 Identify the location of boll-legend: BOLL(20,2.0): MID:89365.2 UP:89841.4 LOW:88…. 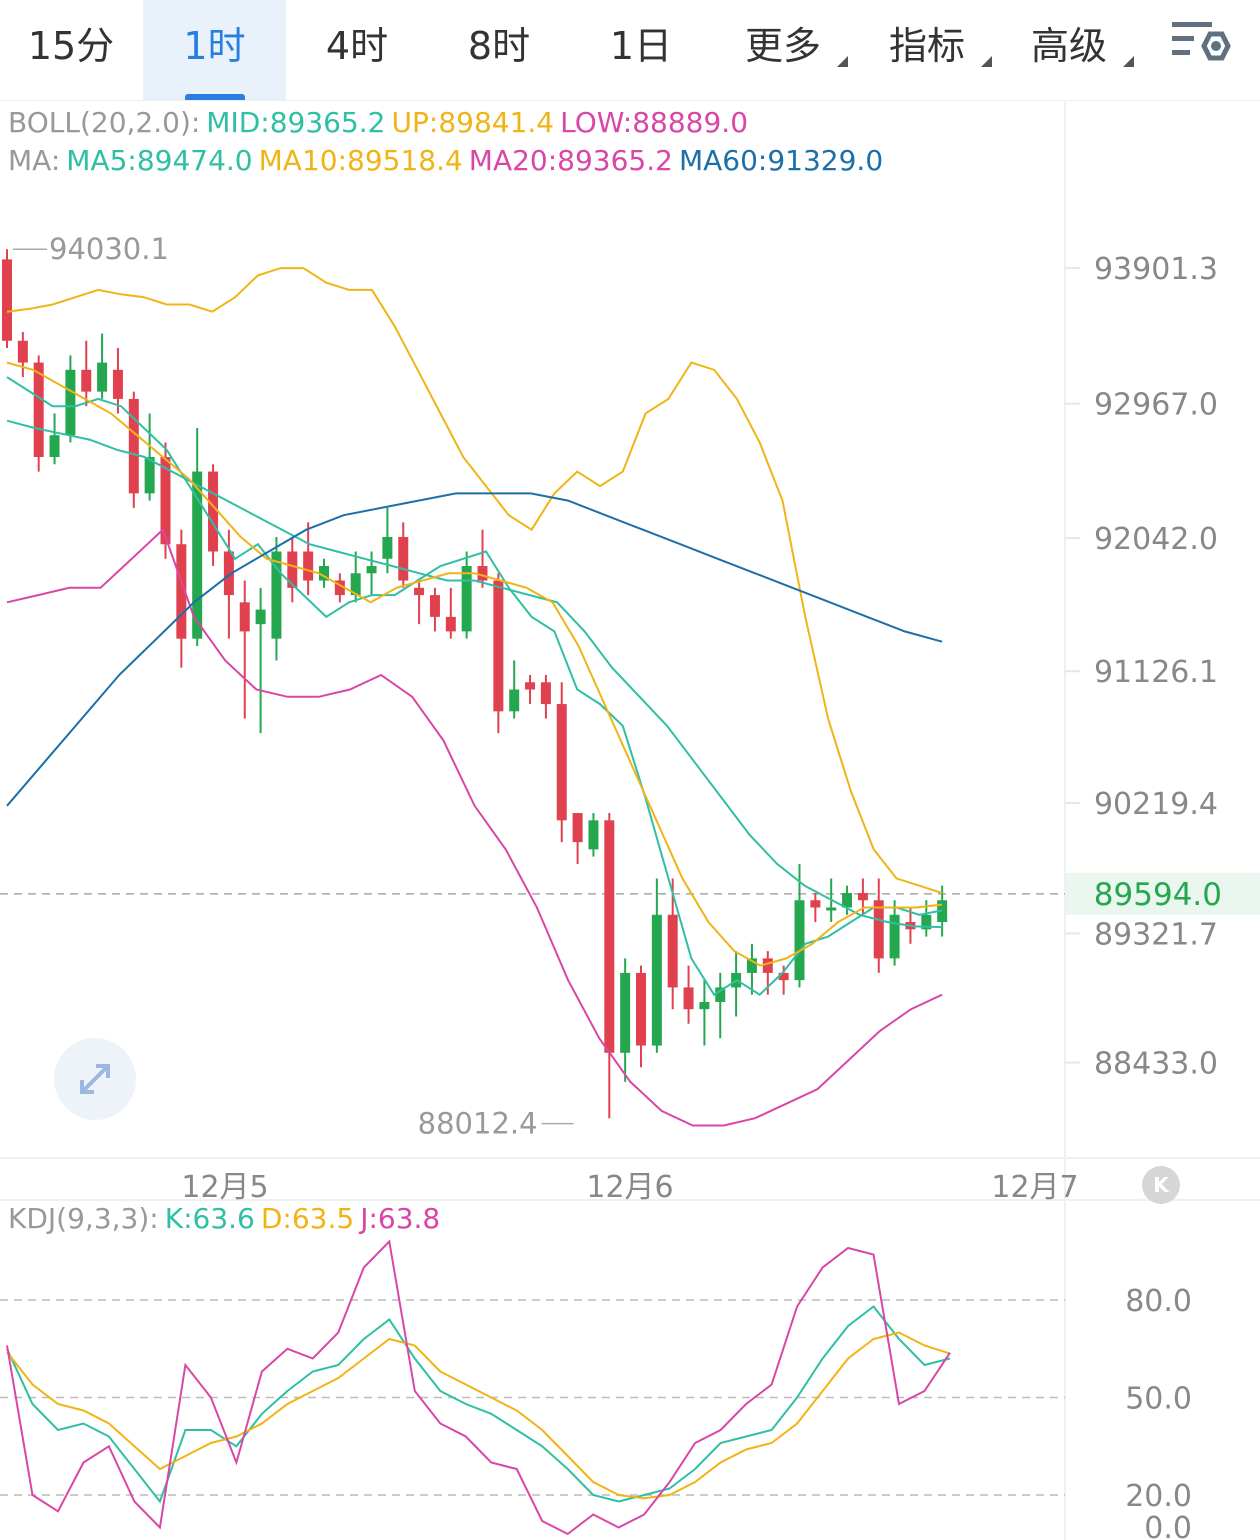
(381, 122).